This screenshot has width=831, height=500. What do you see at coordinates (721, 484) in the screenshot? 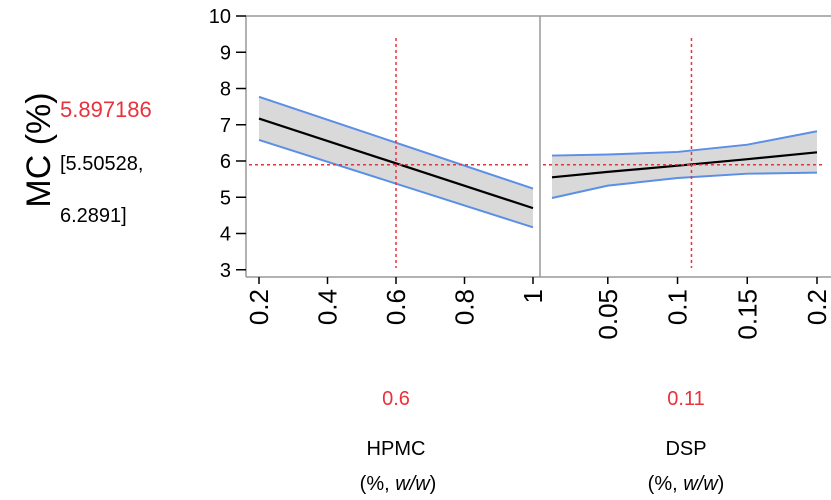
I see `dsp-unit-suffix: )` at bounding box center [721, 484].